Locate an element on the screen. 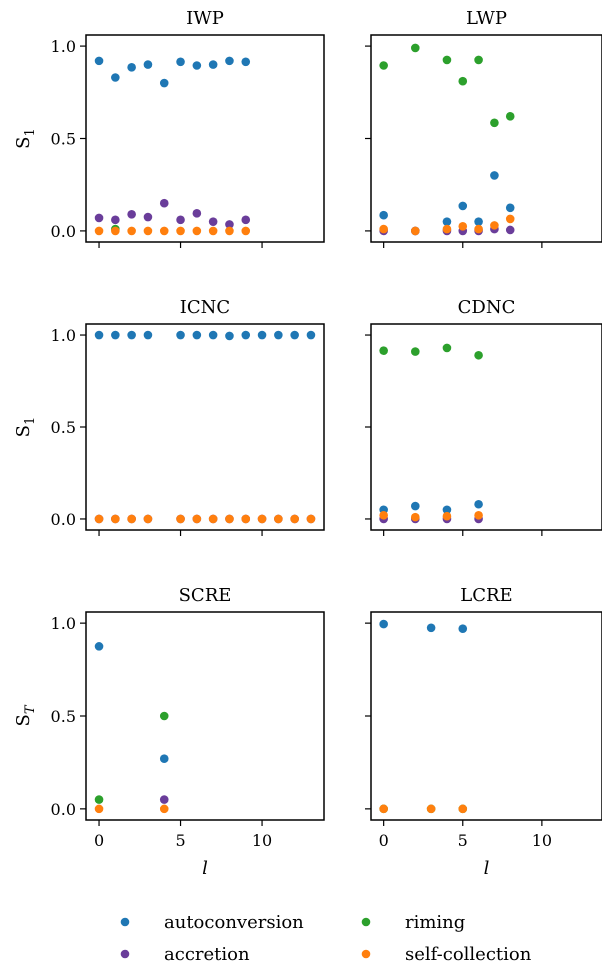  panel-title: ICNC is located at coordinates (205, 307).